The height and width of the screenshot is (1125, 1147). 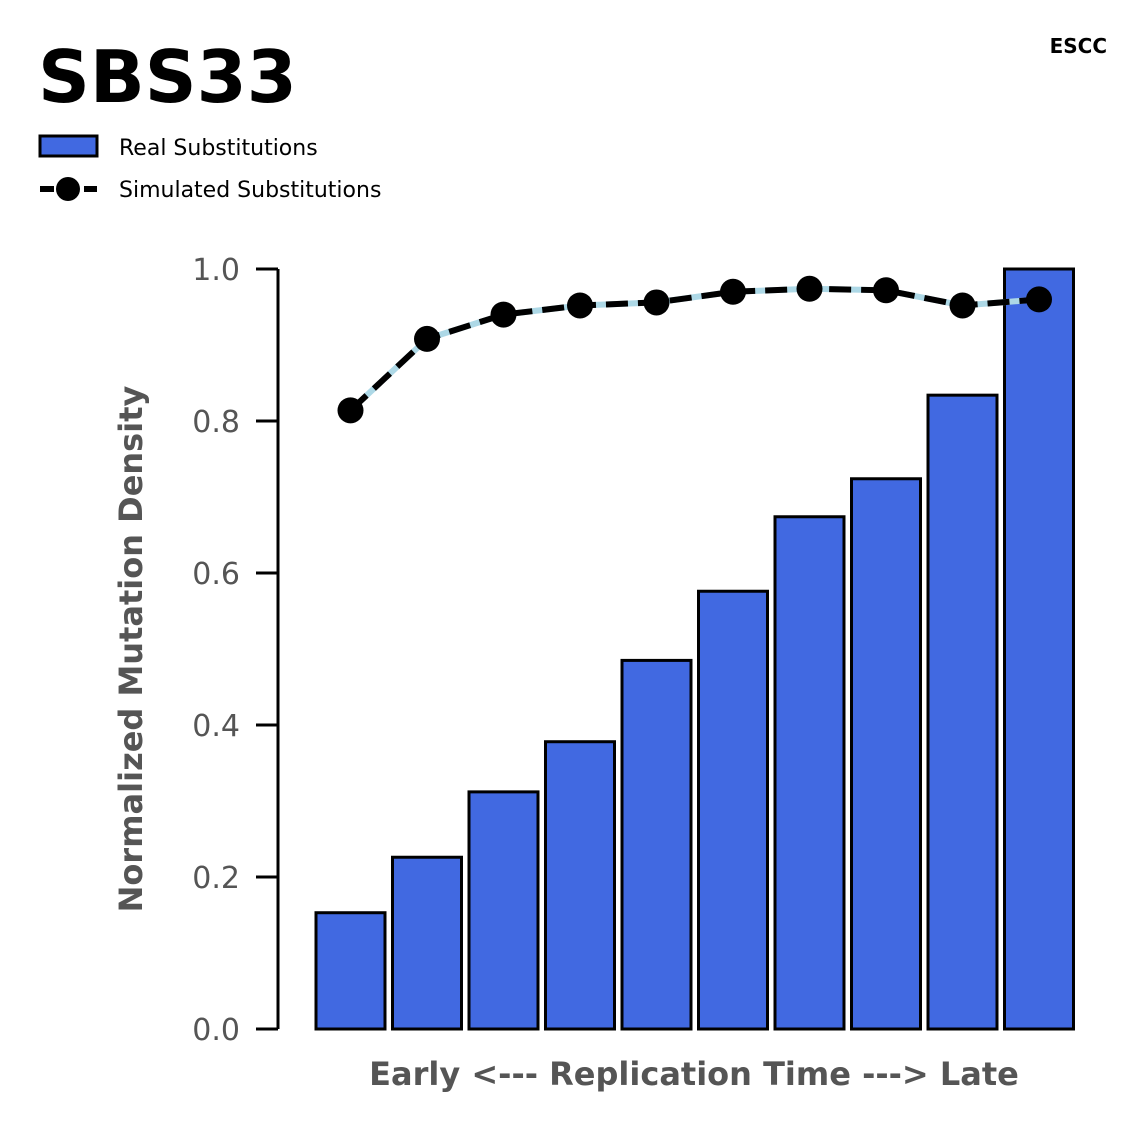 What do you see at coordinates (68, 189) in the screenshot?
I see `legend-marker-simulated` at bounding box center [68, 189].